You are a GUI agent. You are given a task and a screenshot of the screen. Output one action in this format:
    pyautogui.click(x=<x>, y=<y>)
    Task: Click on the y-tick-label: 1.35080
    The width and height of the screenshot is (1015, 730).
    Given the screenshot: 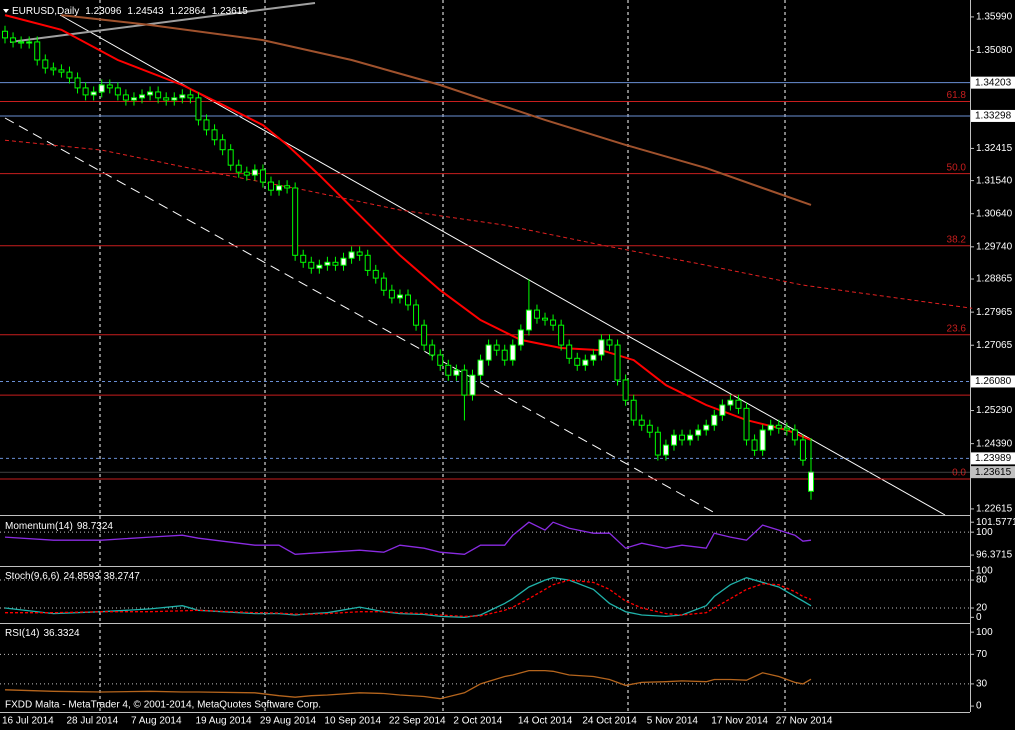 What is the action you would take?
    pyautogui.click(x=994, y=50)
    